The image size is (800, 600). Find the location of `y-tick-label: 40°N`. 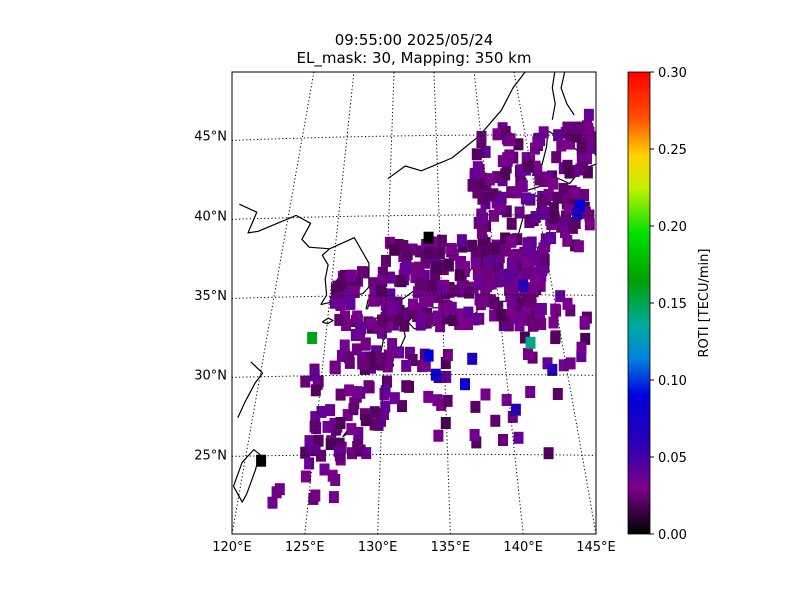

y-tick-label: 40°N is located at coordinates (210, 216).